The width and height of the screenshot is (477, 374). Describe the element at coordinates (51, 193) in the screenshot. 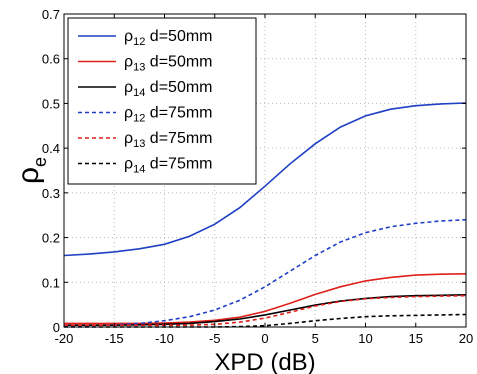

I see `y-tick-label: 0.3` at that location.